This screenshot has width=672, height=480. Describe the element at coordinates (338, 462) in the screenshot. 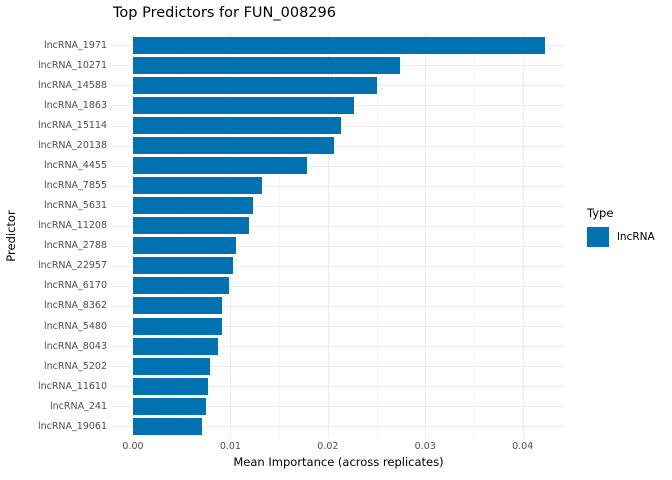

I see `x-axis-title: Mean Importance (across replicates)` at that location.